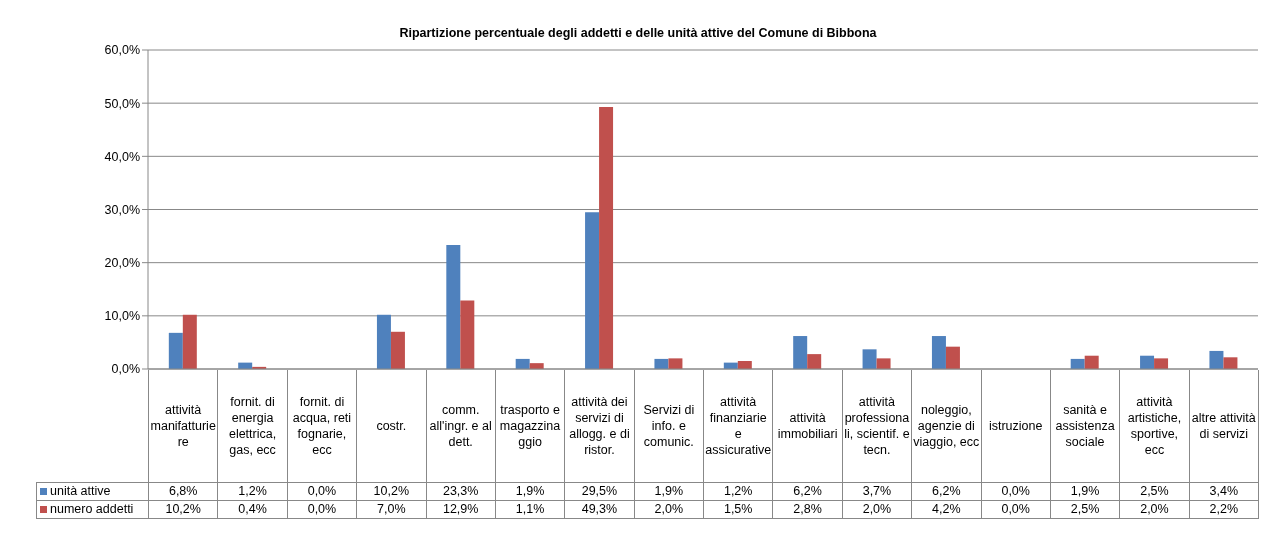 The width and height of the screenshot is (1282, 542). Describe the element at coordinates (946, 426) in the screenshot. I see `x-tick-label: noleggio, agenzie di viaggio, ecc` at that location.